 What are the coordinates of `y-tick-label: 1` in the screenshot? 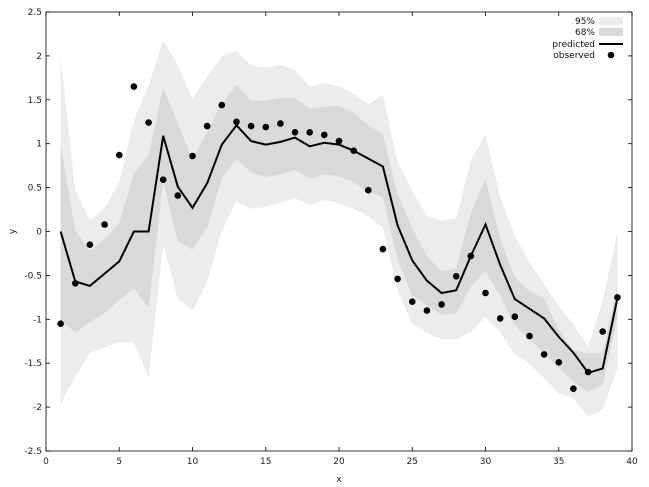 It's located at (39, 145).